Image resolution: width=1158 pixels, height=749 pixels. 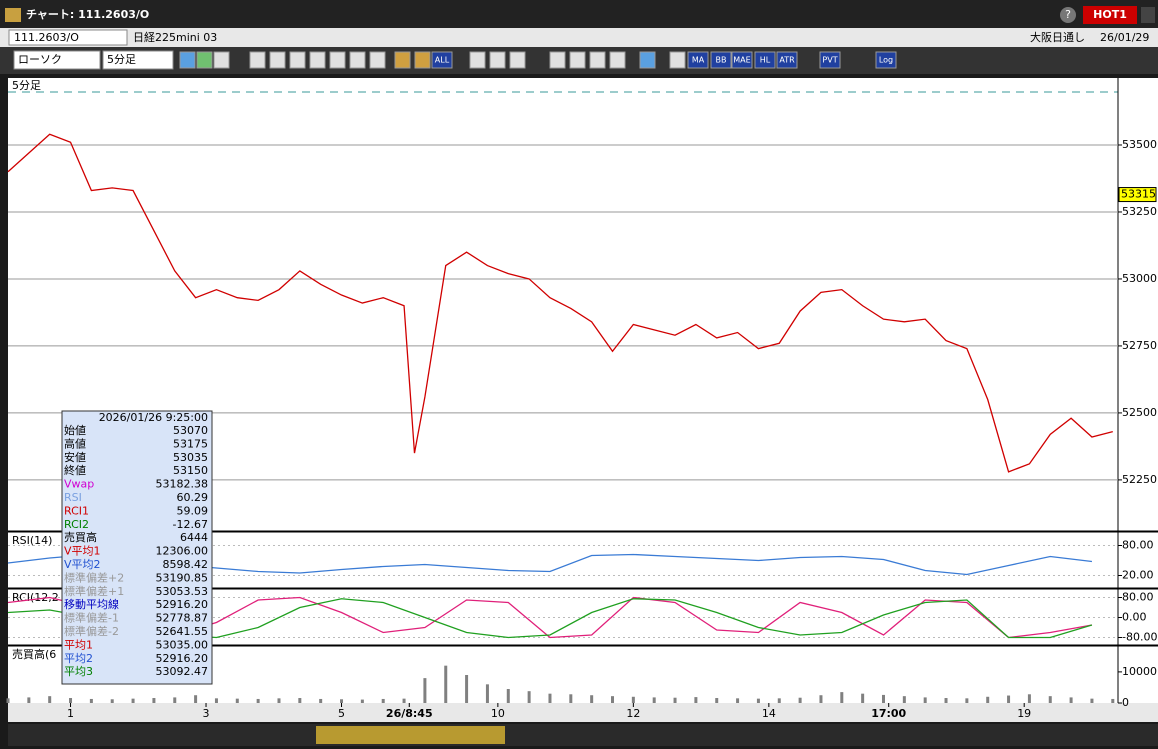 I want to click on panel-label: 5分足, so click(x=26, y=85).